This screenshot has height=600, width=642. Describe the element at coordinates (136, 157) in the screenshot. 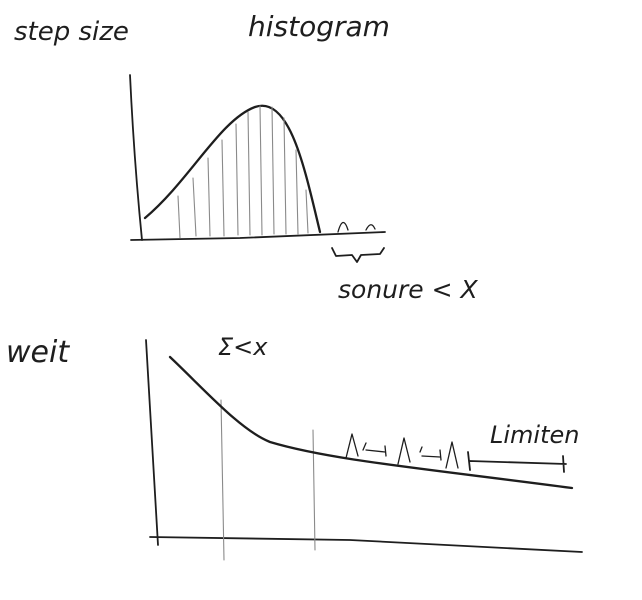

I see `histogram-y-axis` at that location.